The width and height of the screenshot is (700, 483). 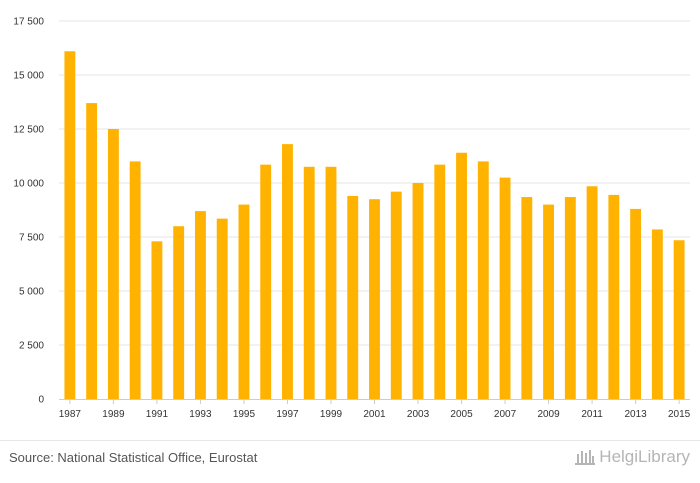 I want to click on y-tick-label: 0, so click(x=41, y=400).